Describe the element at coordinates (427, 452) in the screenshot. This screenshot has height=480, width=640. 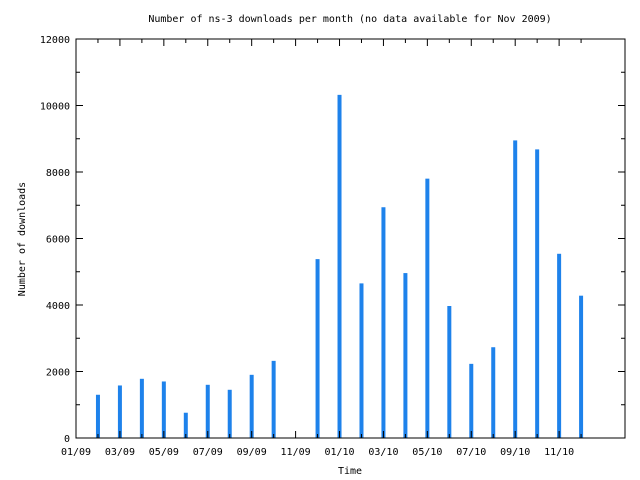
I see `x-tick-label: 05/10` at that location.